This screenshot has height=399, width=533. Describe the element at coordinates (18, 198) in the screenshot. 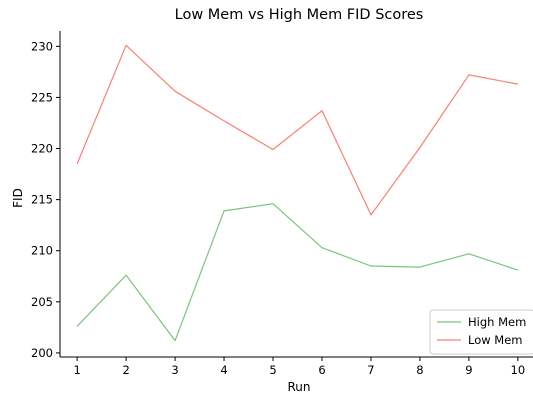

I see `y-axis-label: FID` at that location.